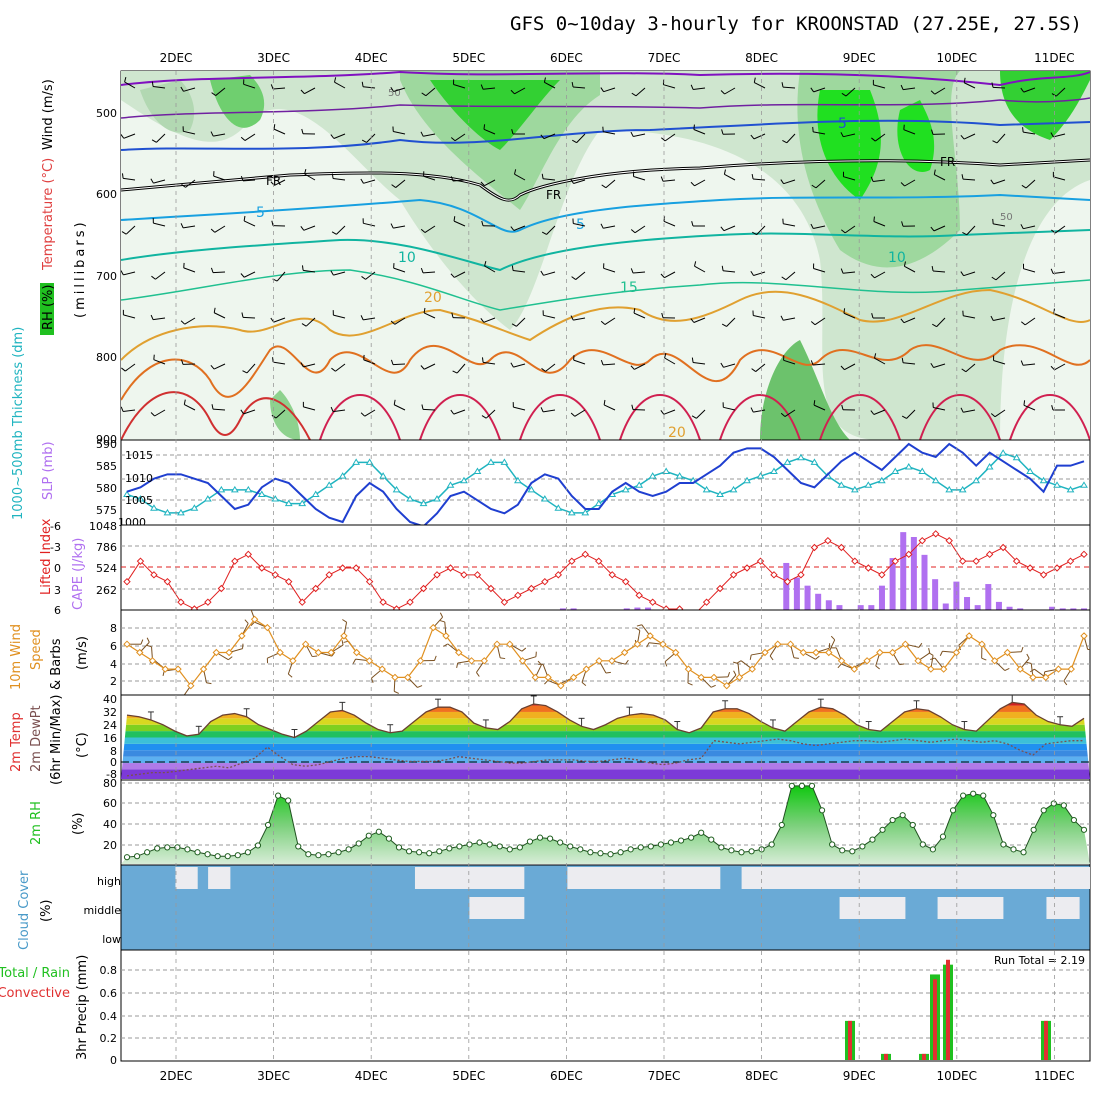  I want to click on date-label: 4DEC, so click(371, 58).